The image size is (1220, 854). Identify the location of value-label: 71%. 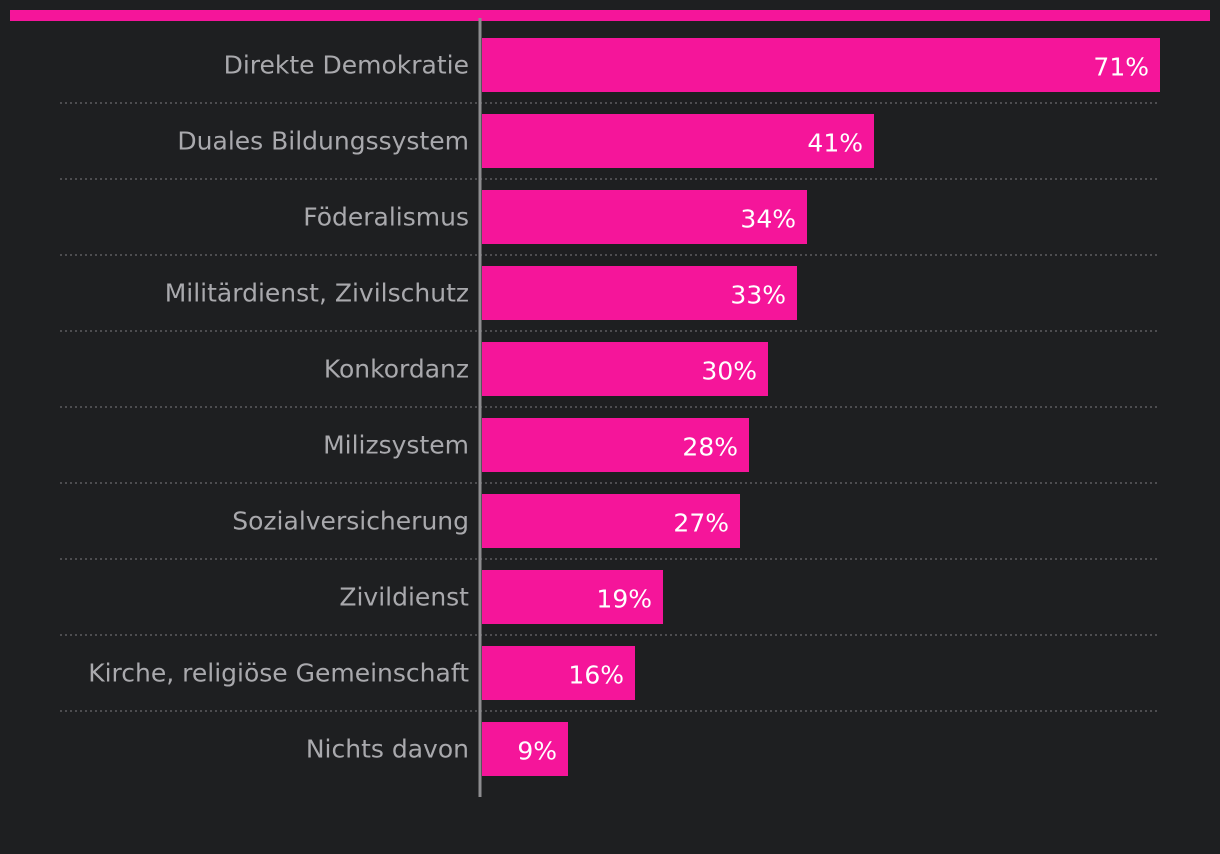
(1121, 67).